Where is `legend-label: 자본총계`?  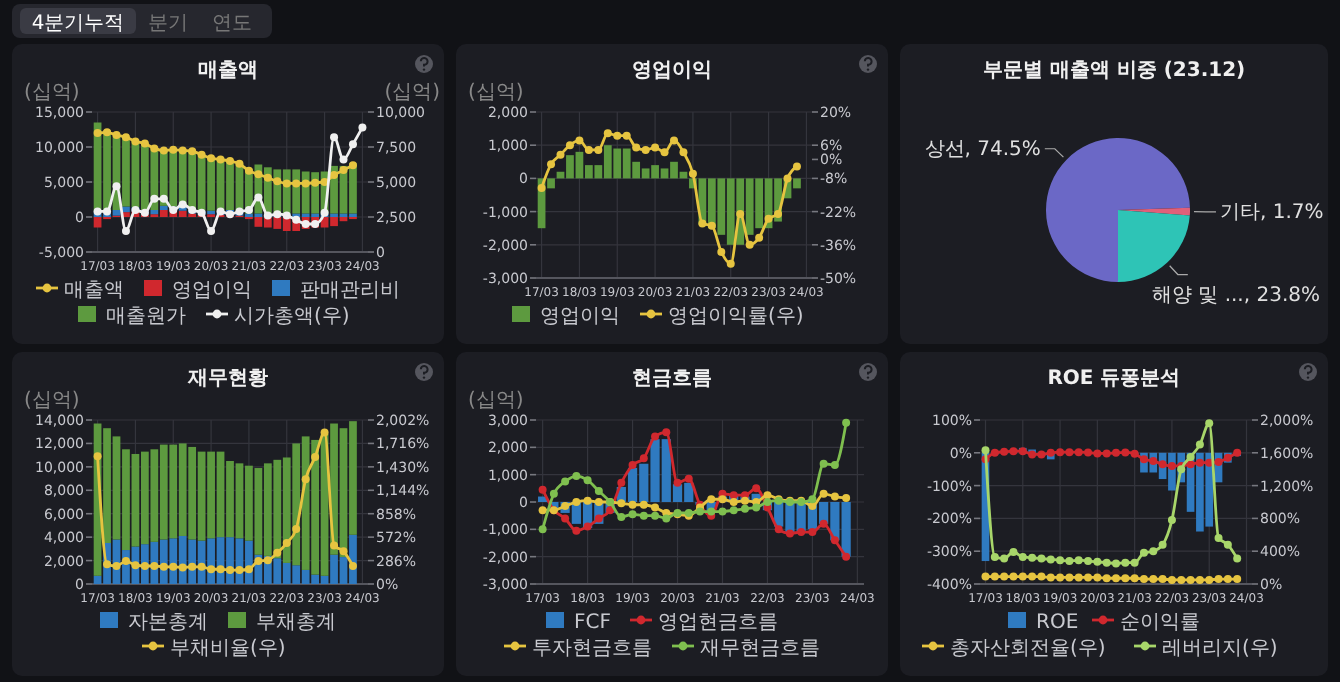
legend-label: 자본총계 is located at coordinates (168, 623).